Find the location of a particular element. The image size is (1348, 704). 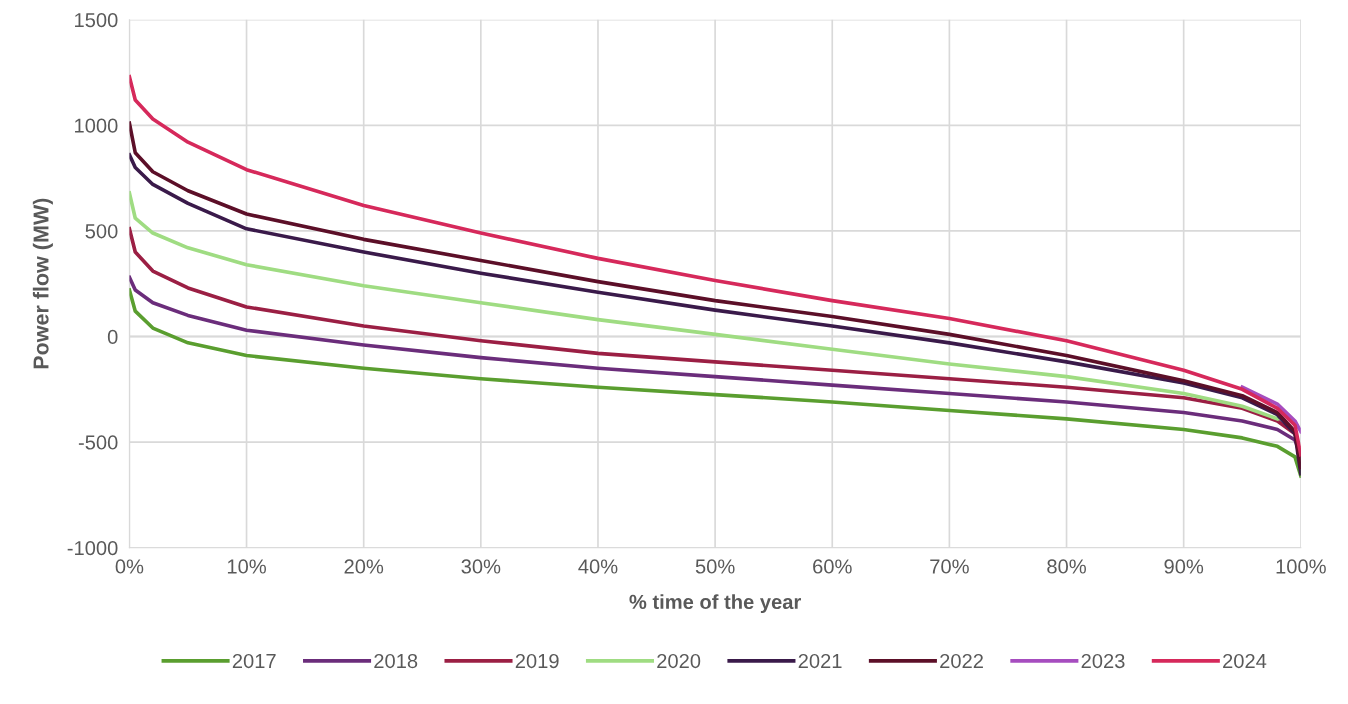

y-tick-label: 1000 is located at coordinates (96, 125).